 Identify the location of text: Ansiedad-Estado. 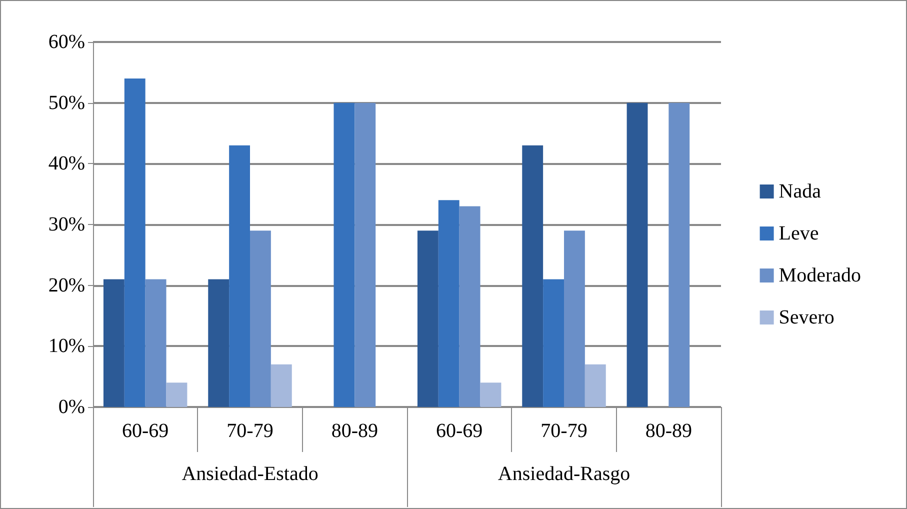
(250, 474).